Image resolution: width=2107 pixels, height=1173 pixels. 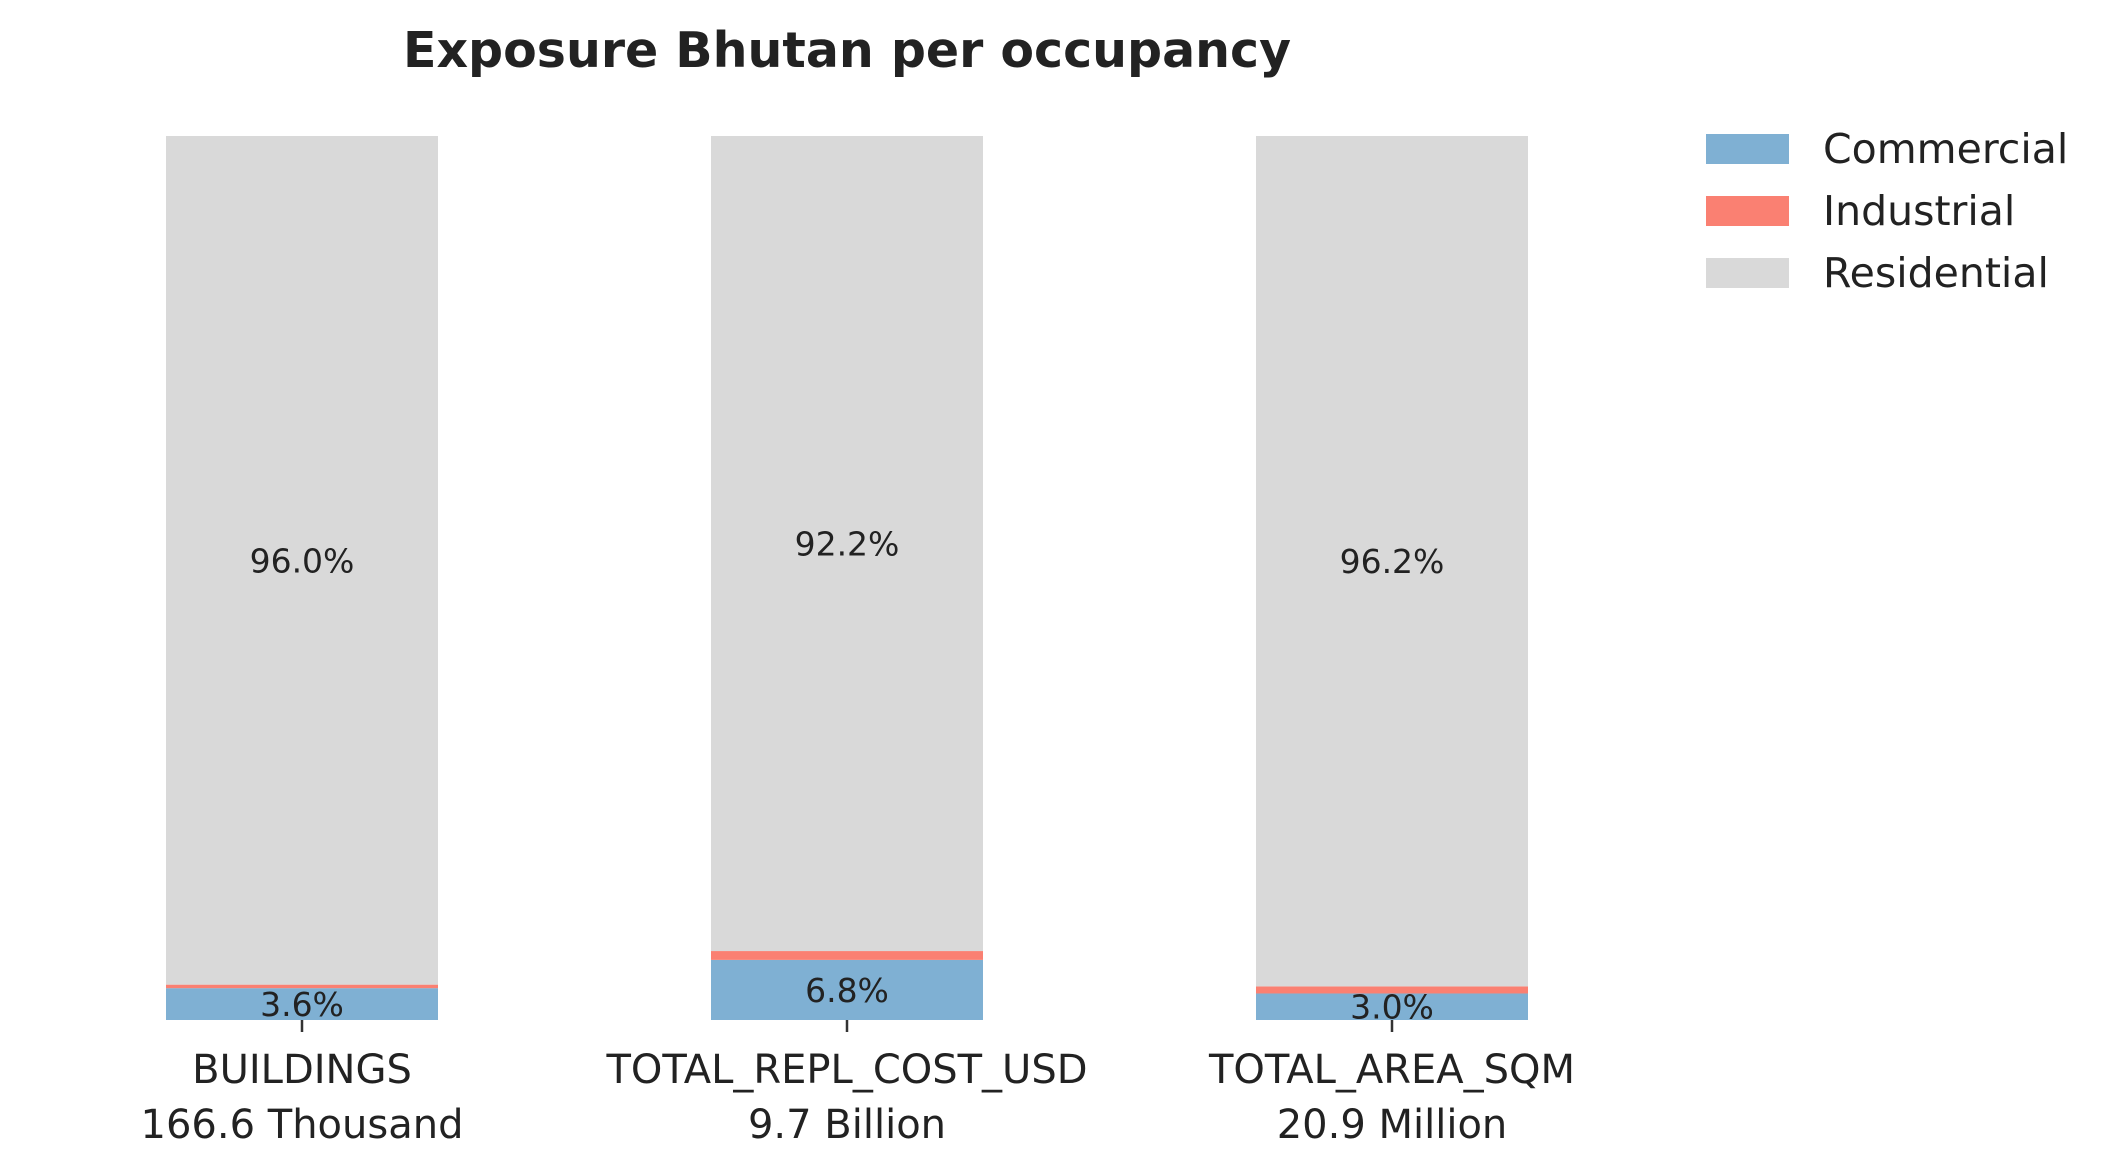 What do you see at coordinates (1747, 273) in the screenshot?
I see `legend-swatch-residential` at bounding box center [1747, 273].